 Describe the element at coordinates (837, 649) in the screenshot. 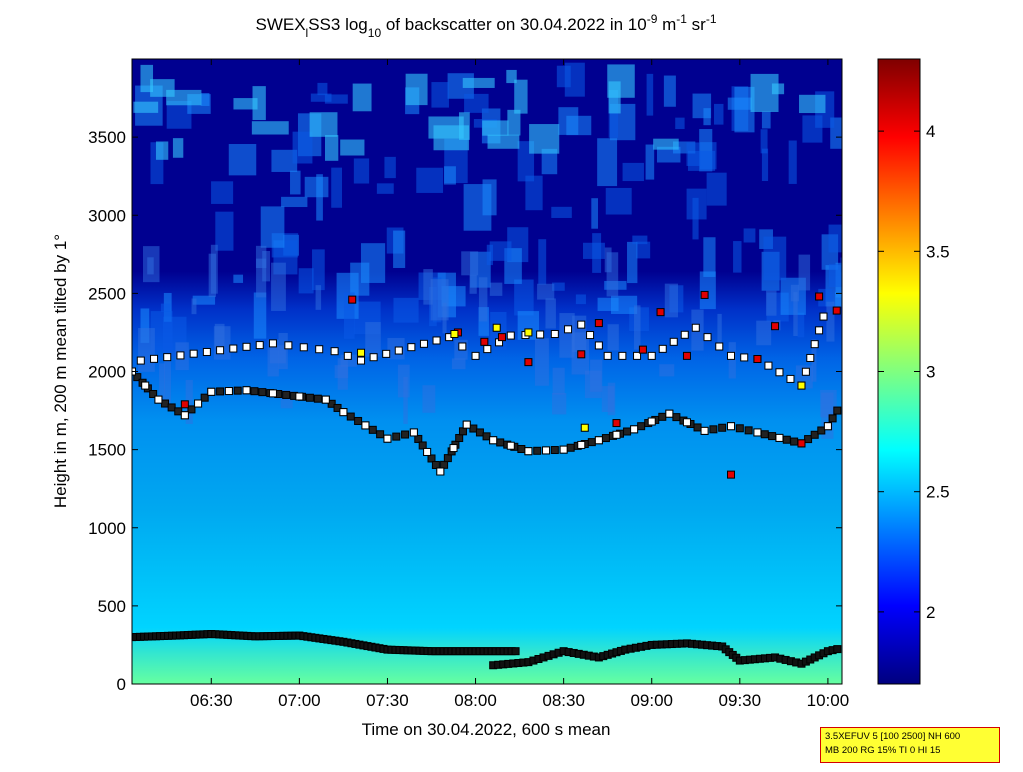

I see `lower-layer-marker` at that location.